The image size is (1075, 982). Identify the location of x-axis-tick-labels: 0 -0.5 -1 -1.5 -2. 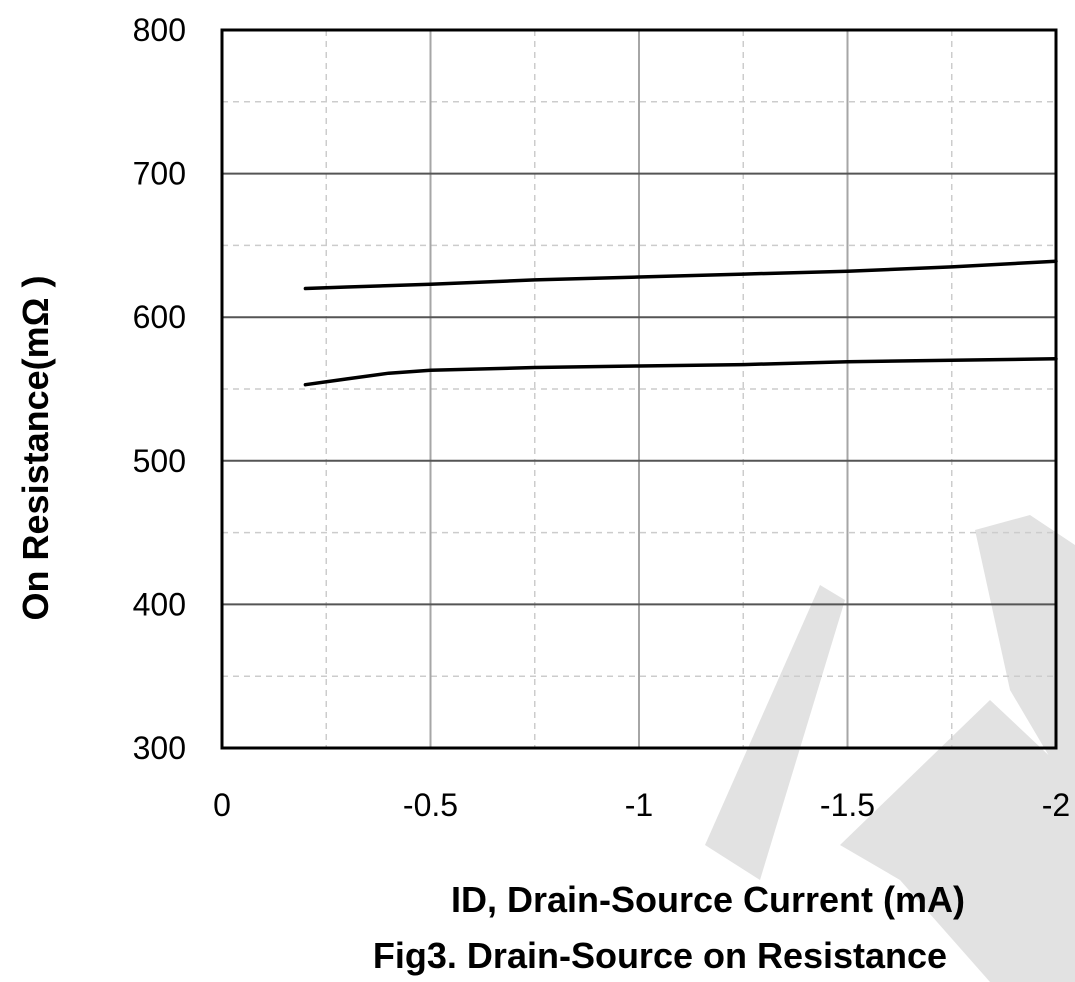
(641, 805).